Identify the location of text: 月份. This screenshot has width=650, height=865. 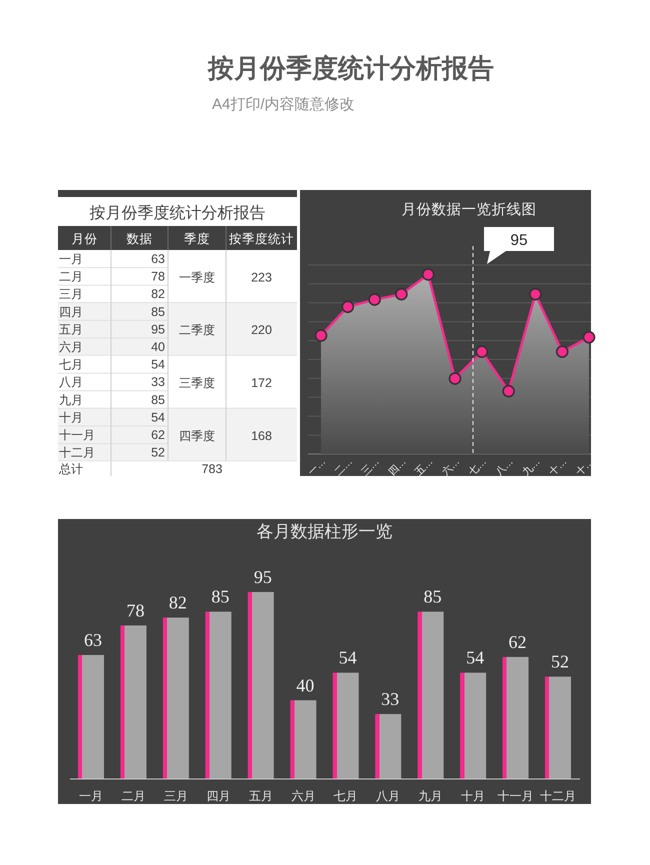
(85, 239).